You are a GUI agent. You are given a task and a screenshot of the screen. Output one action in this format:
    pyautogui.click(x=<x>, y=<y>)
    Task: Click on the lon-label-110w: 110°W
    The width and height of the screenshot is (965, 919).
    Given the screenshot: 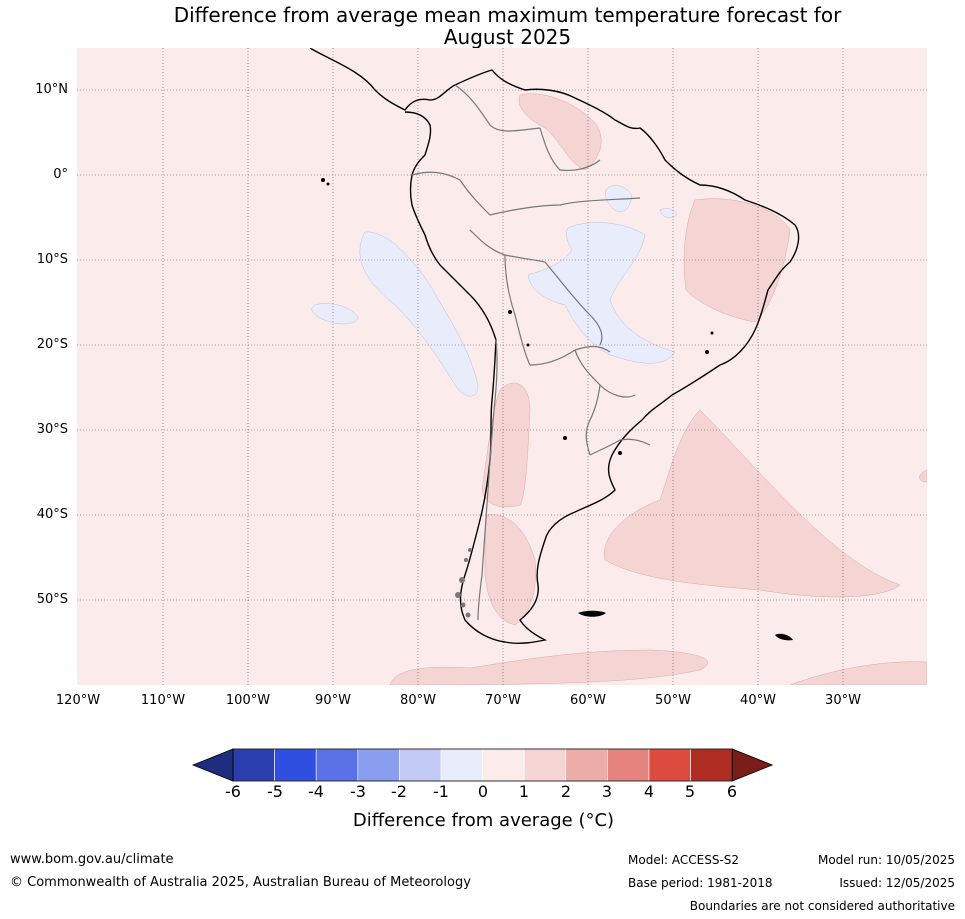 What is the action you would take?
    pyautogui.click(x=163, y=700)
    